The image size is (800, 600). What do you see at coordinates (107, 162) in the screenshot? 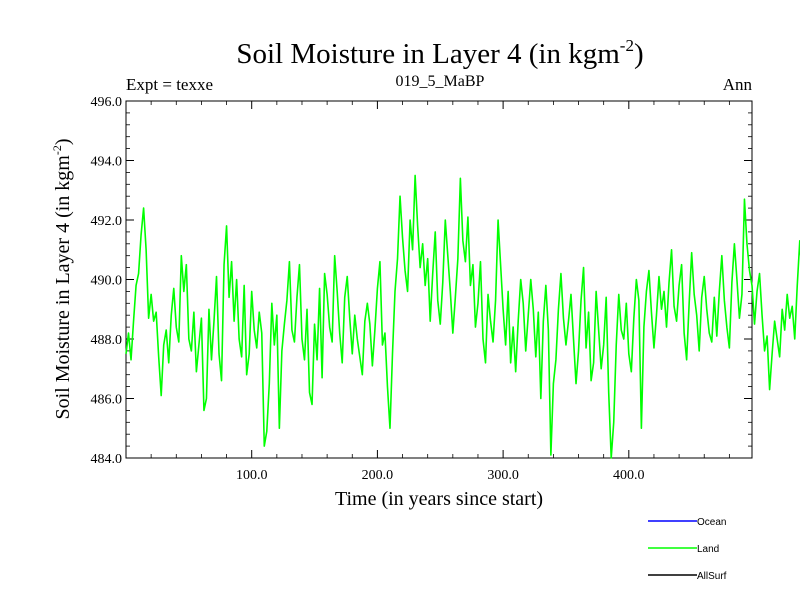
I see `y-tick-label: 494.0` at bounding box center [107, 162].